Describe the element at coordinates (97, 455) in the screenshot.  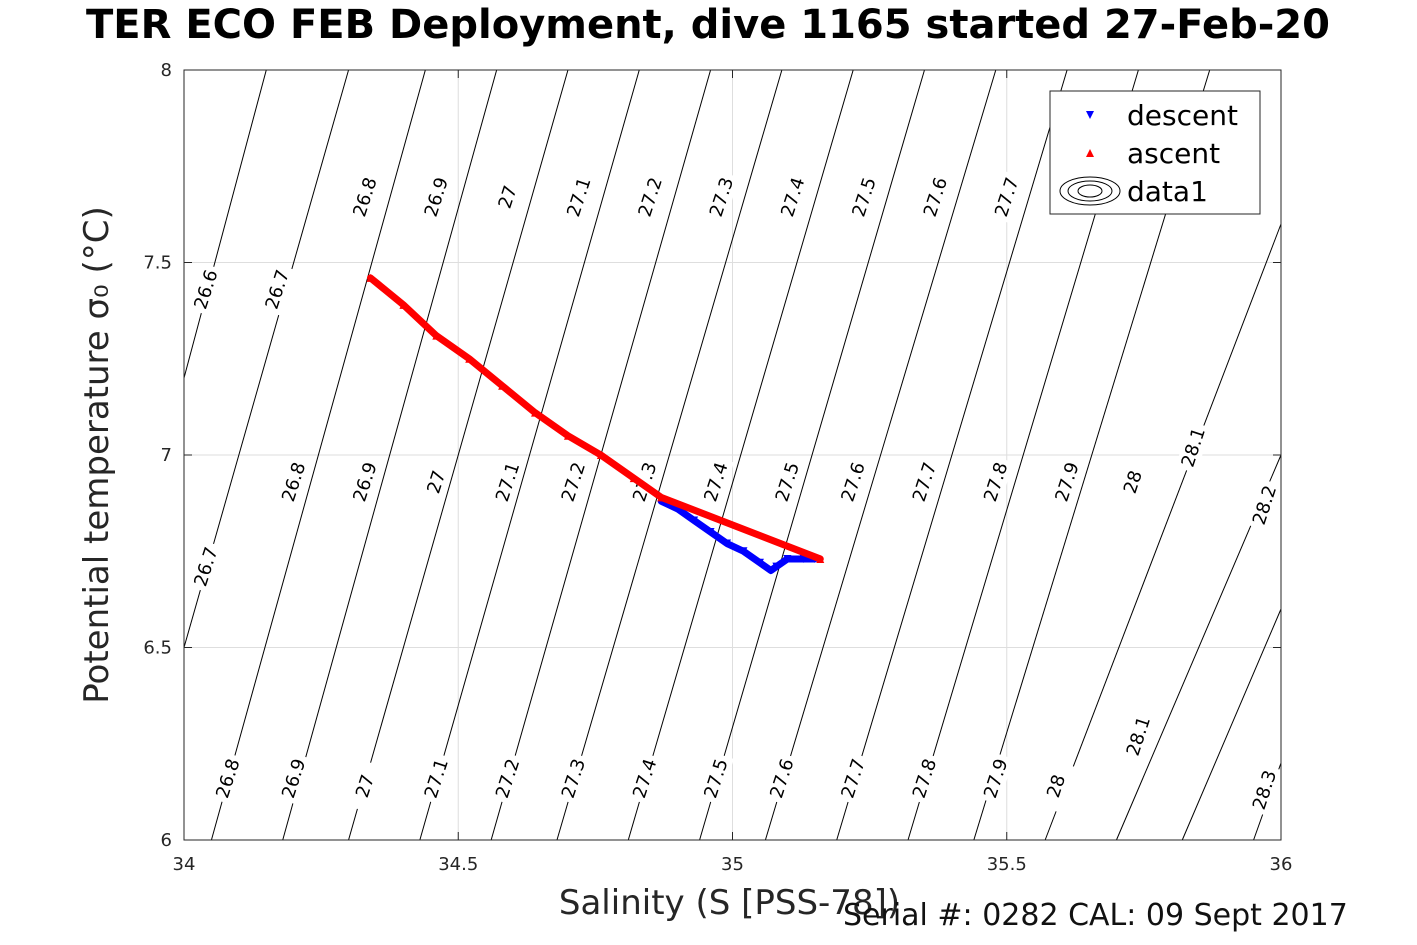
I see `y-axis-label: Potential temperature σ₀ (°C)` at that location.